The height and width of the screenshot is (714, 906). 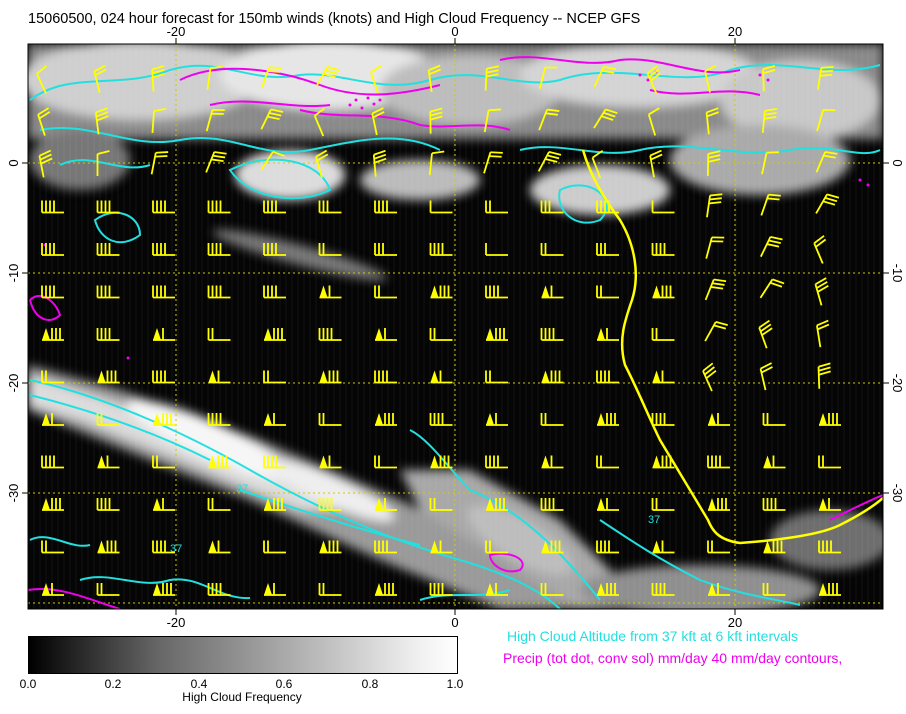 What do you see at coordinates (176, 622) in the screenshot?
I see `bottom-tick-label: -20` at bounding box center [176, 622].